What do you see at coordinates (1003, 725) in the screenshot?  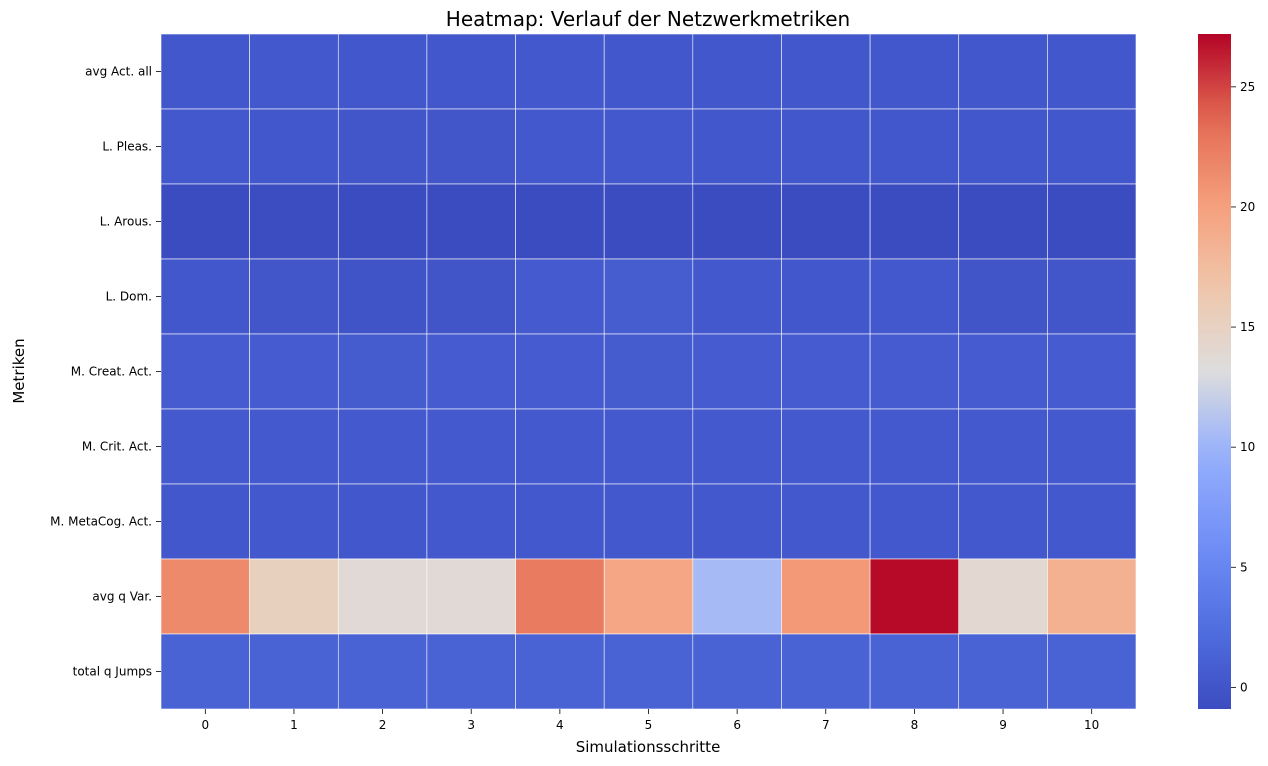 I see `x-tick-label: 9` at bounding box center [1003, 725].